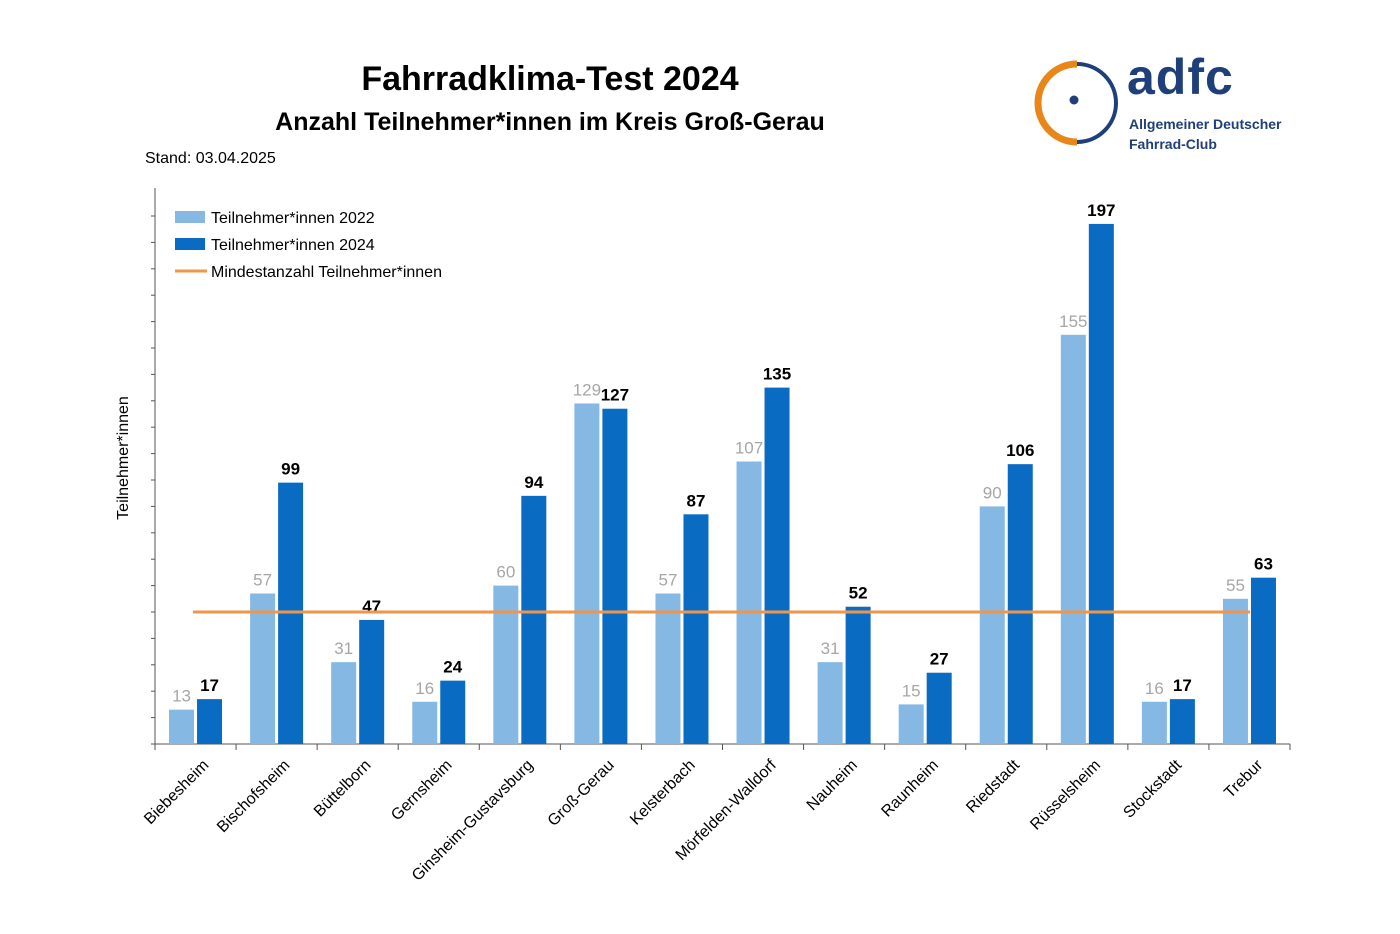 The width and height of the screenshot is (1400, 934). What do you see at coordinates (587, 389) in the screenshot?
I see `data-label-2022: 129` at bounding box center [587, 389].